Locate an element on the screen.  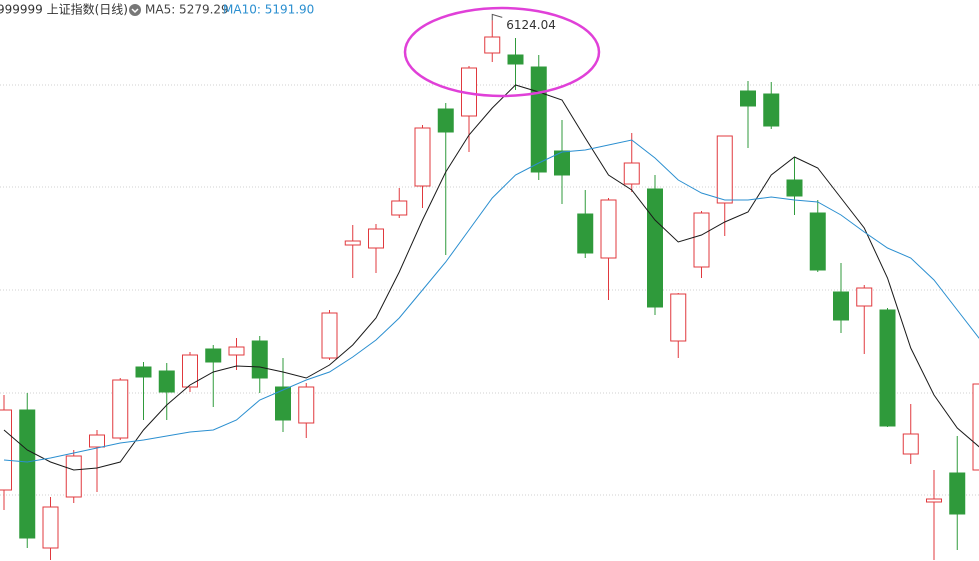
highlight-ellipse is located at coordinates (502, 52).